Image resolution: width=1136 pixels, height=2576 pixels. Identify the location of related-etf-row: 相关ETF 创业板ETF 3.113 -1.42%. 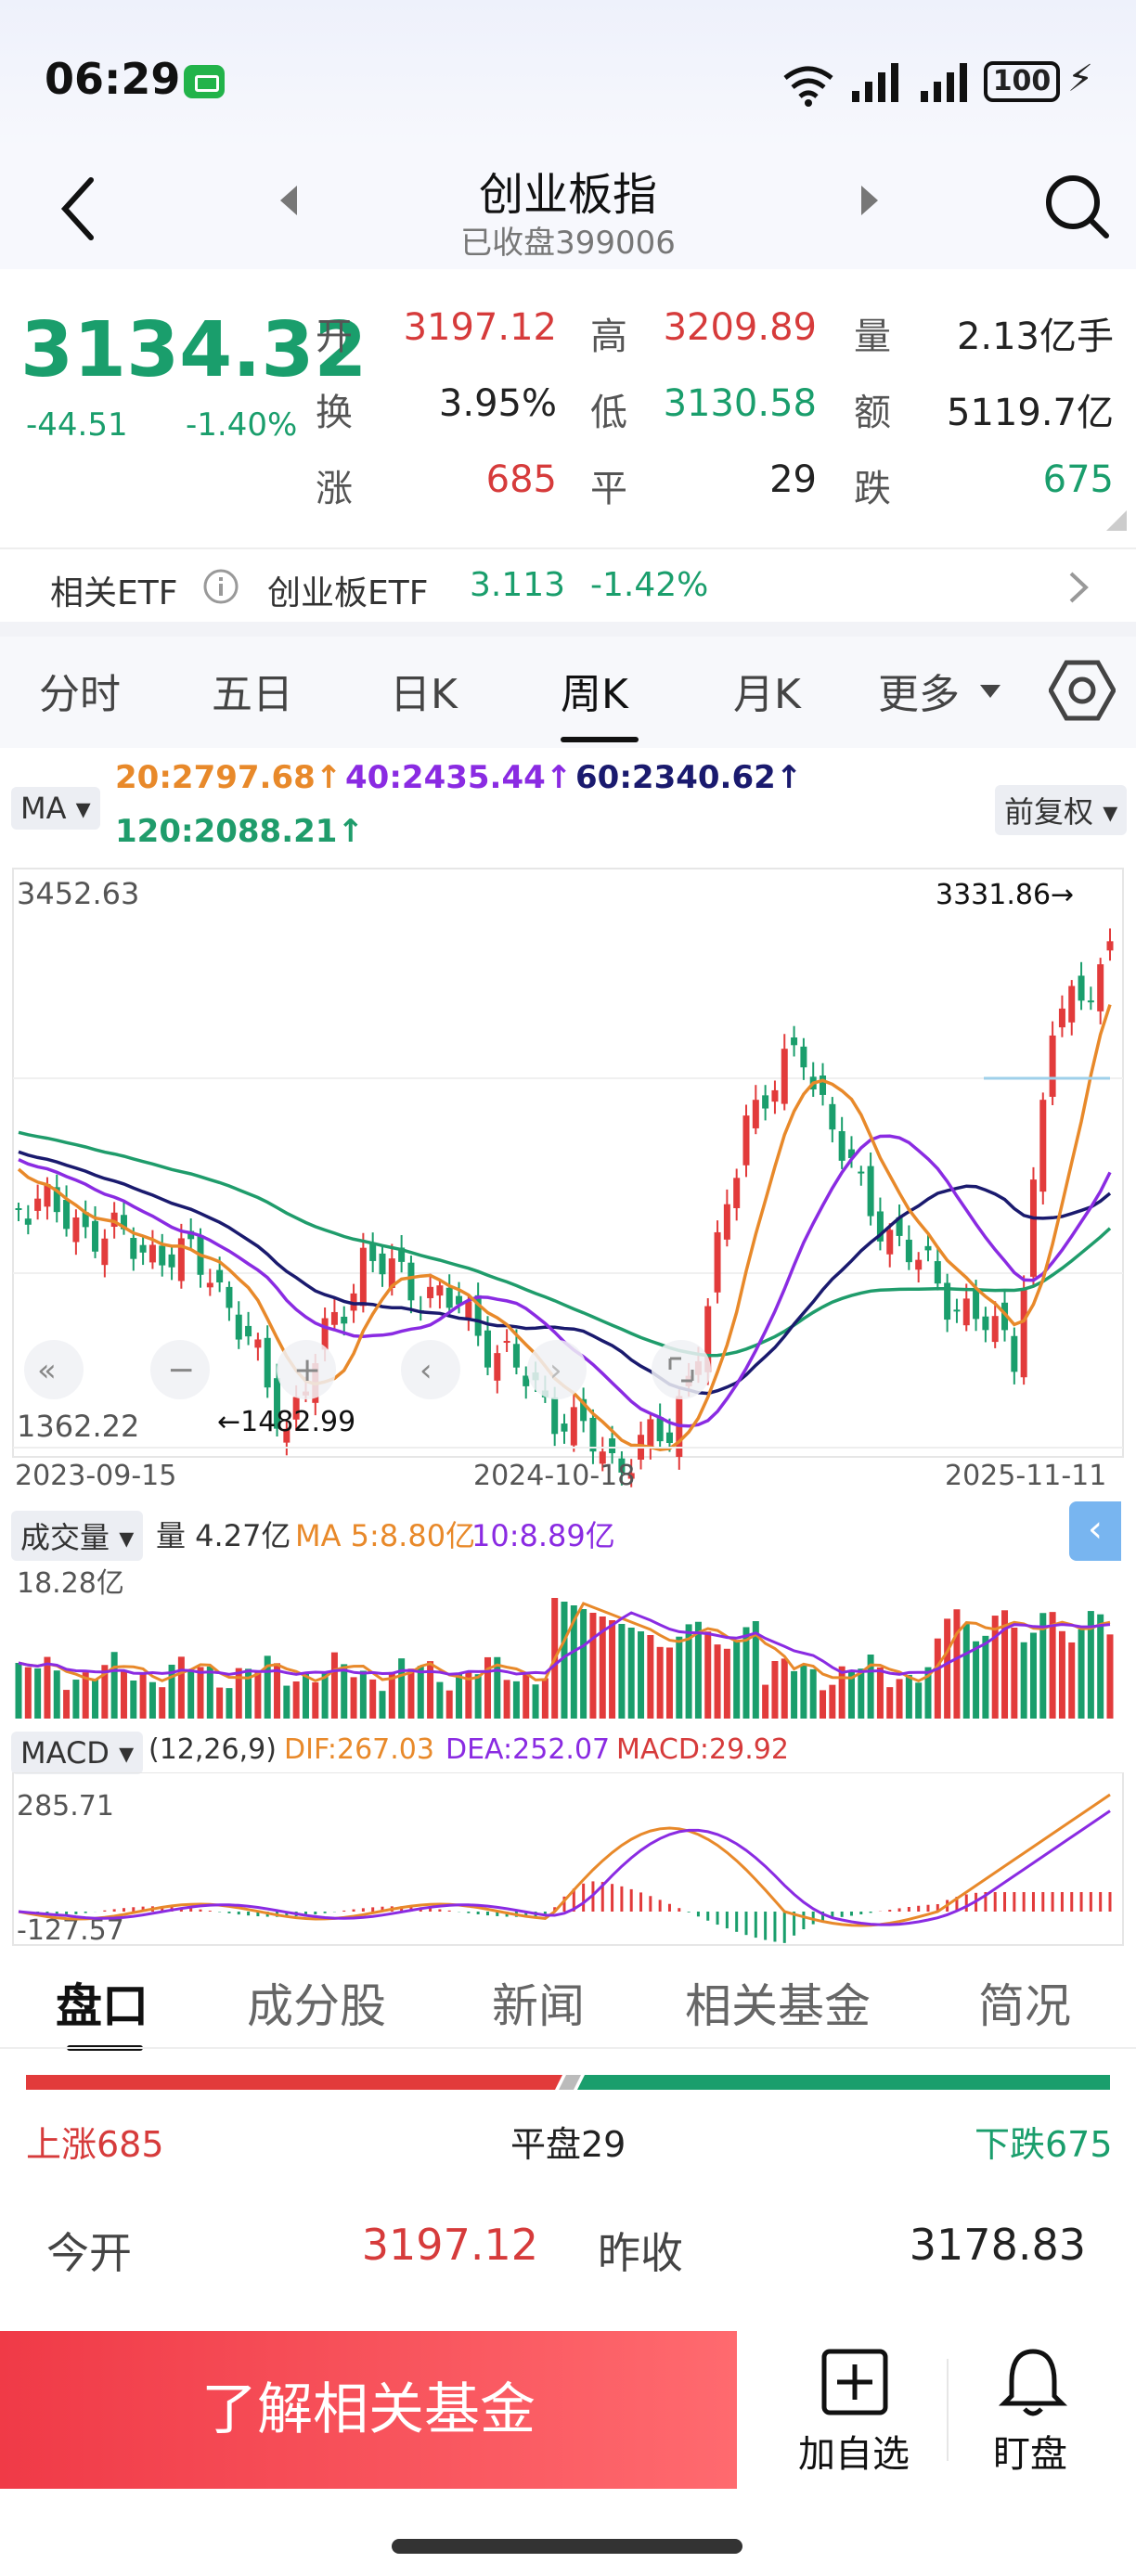
(568, 584).